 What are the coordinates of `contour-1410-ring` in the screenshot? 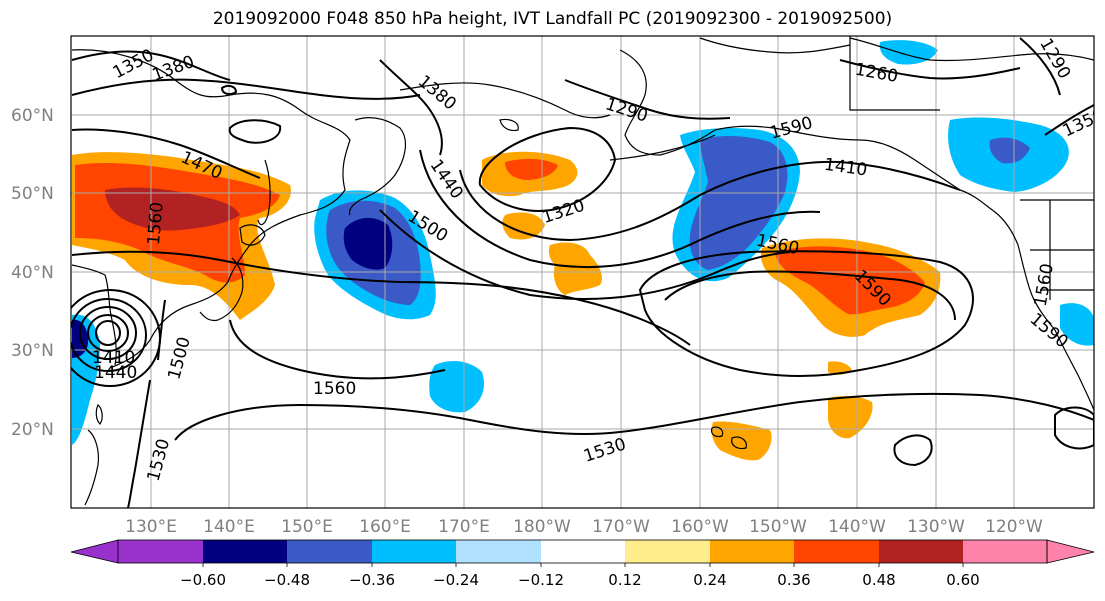 It's located at (710, 201).